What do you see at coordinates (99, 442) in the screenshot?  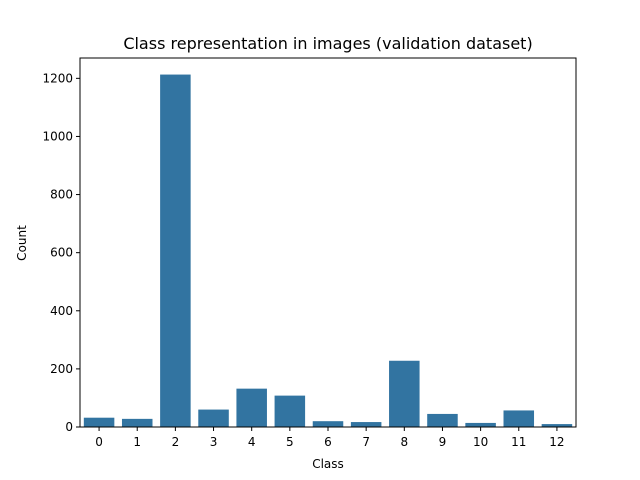 I see `x-tick-label: 0` at bounding box center [99, 442].